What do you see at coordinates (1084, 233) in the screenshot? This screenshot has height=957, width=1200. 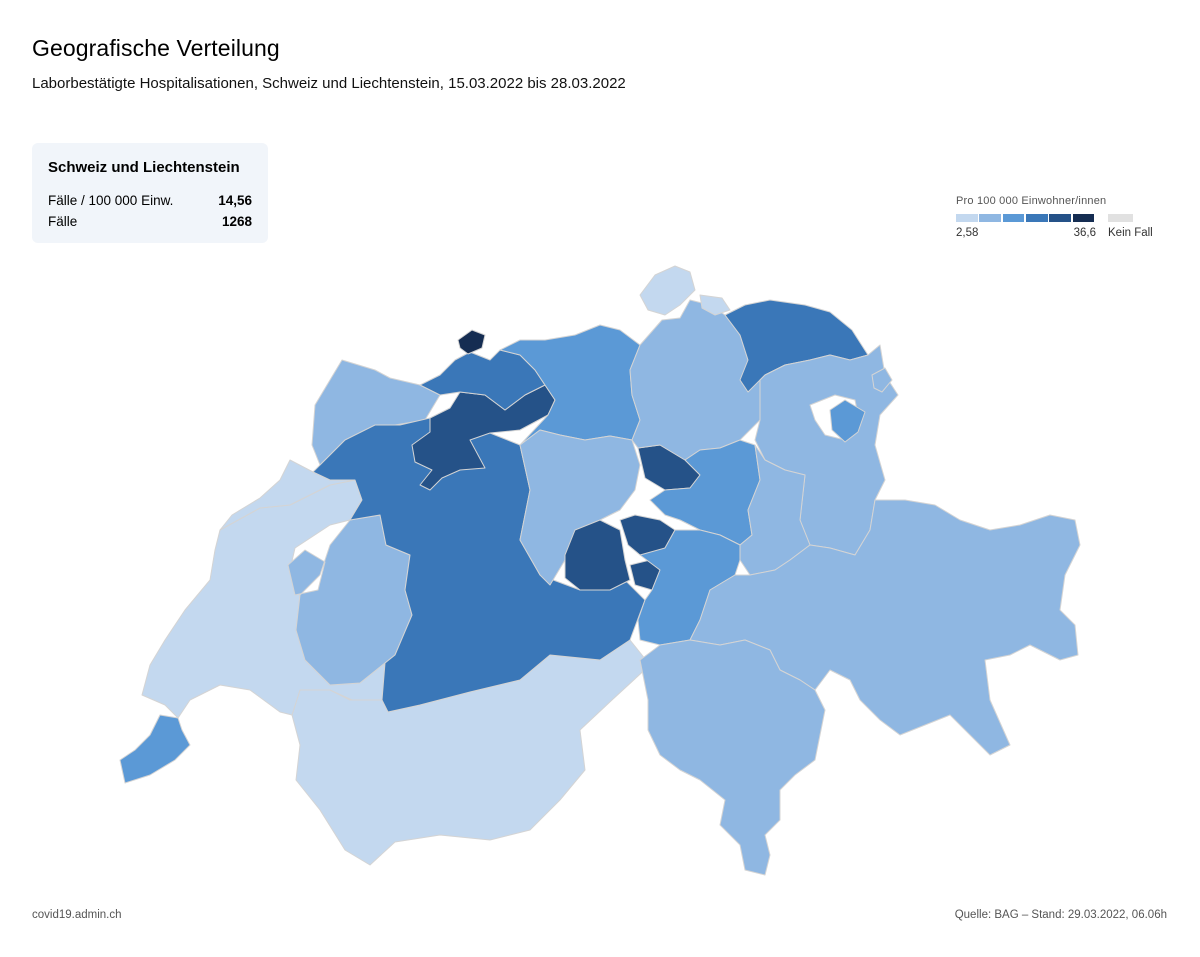 I see `legend-max-label: 36,6` at bounding box center [1084, 233].